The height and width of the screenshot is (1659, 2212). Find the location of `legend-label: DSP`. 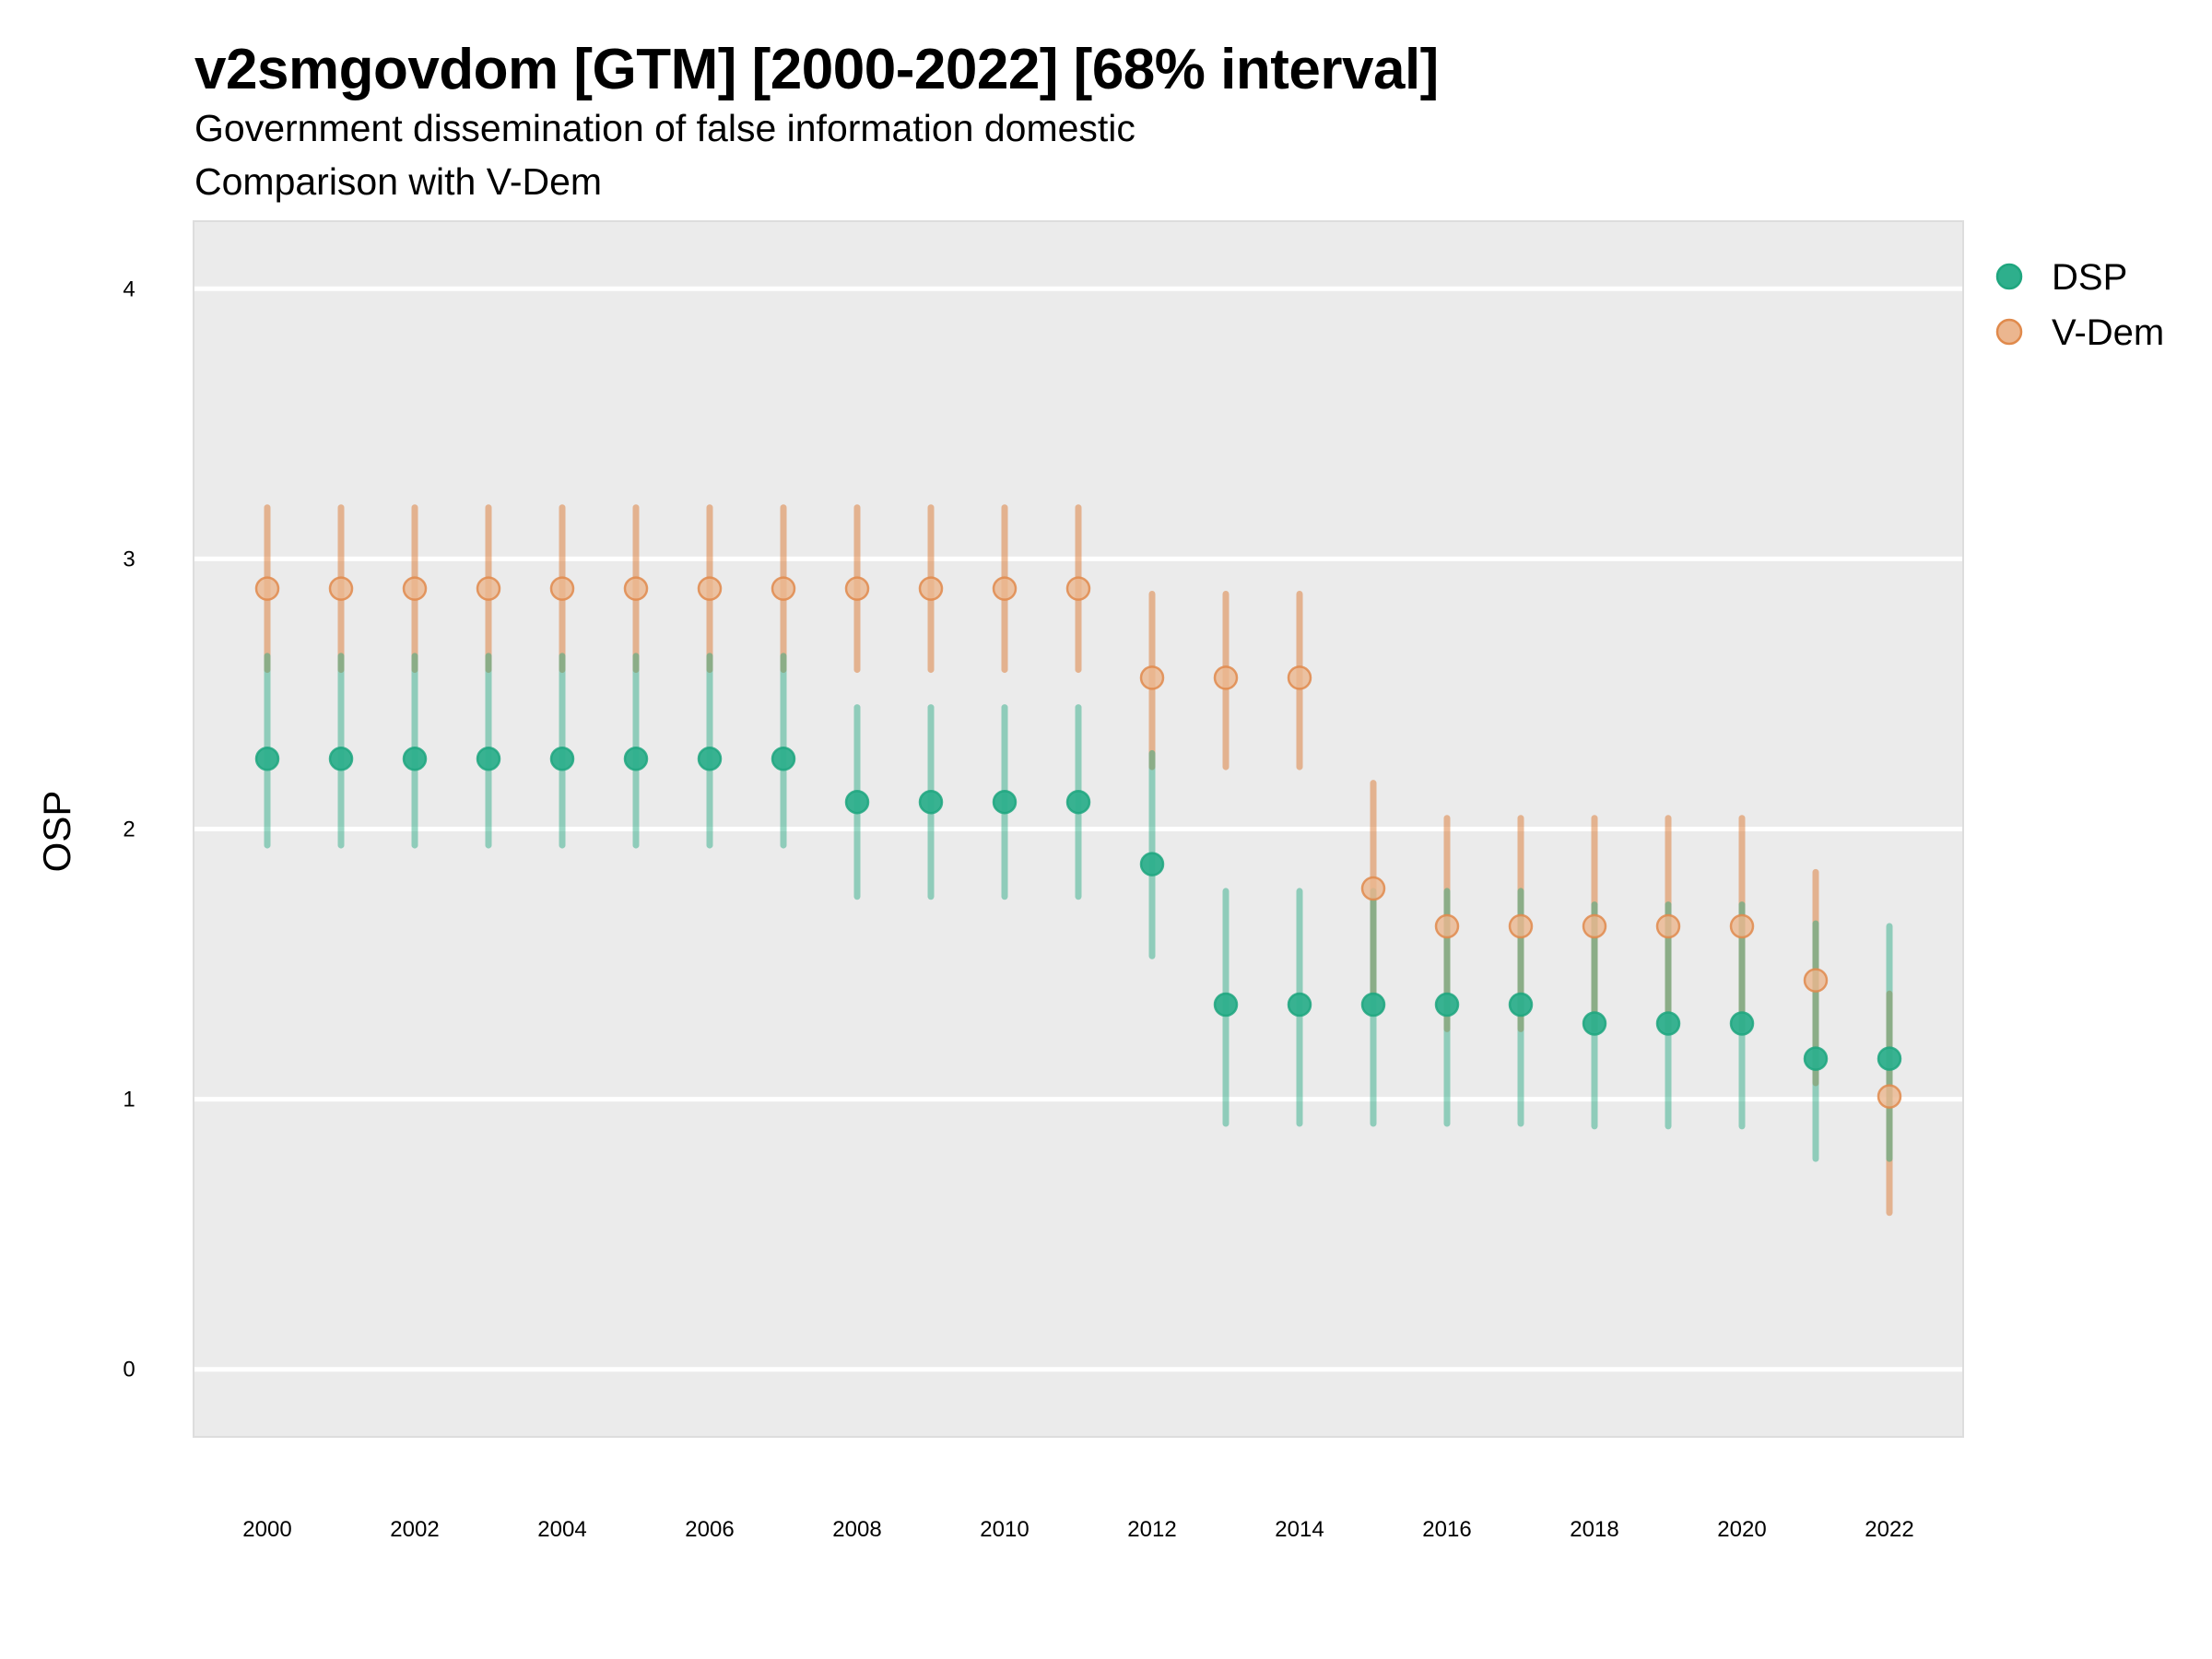

legend-label: DSP is located at coordinates (2089, 277).